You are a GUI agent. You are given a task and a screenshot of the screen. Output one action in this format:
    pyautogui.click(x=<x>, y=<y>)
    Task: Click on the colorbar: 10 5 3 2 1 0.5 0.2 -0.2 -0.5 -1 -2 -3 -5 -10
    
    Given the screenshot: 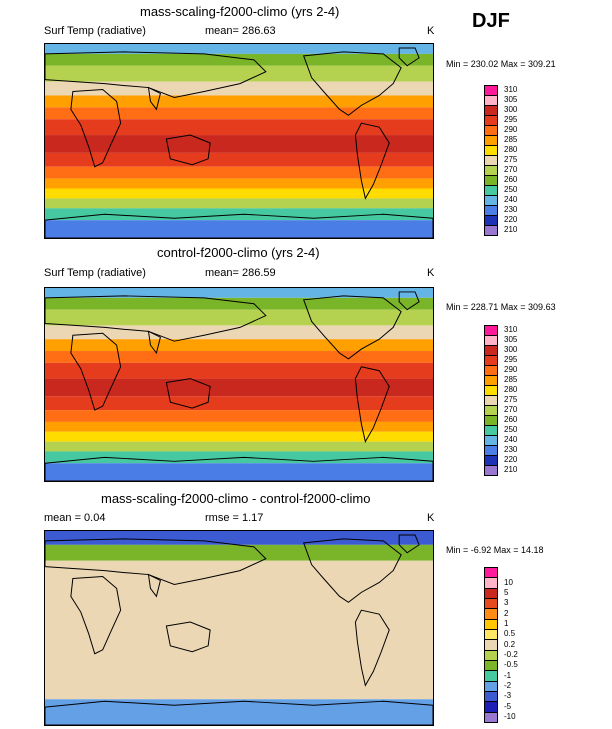 What is the action you would take?
    pyautogui.click(x=509, y=645)
    